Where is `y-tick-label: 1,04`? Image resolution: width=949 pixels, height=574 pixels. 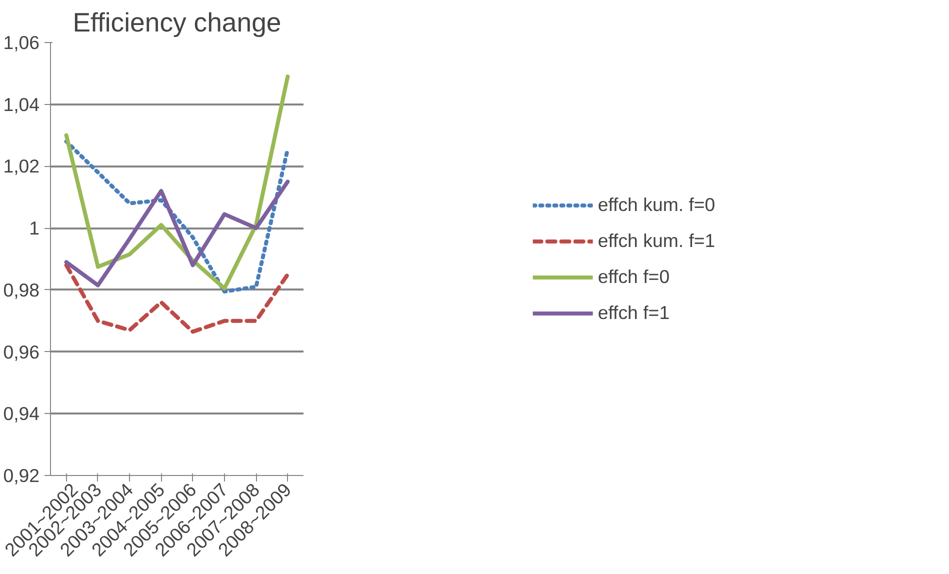
y-tick-label: 1,04 is located at coordinates (21, 104).